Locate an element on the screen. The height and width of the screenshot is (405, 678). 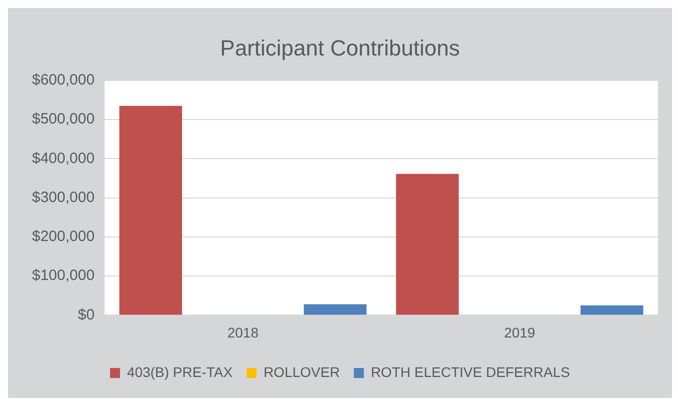
legend-label: 403(B) PRE-TAX is located at coordinates (180, 372).